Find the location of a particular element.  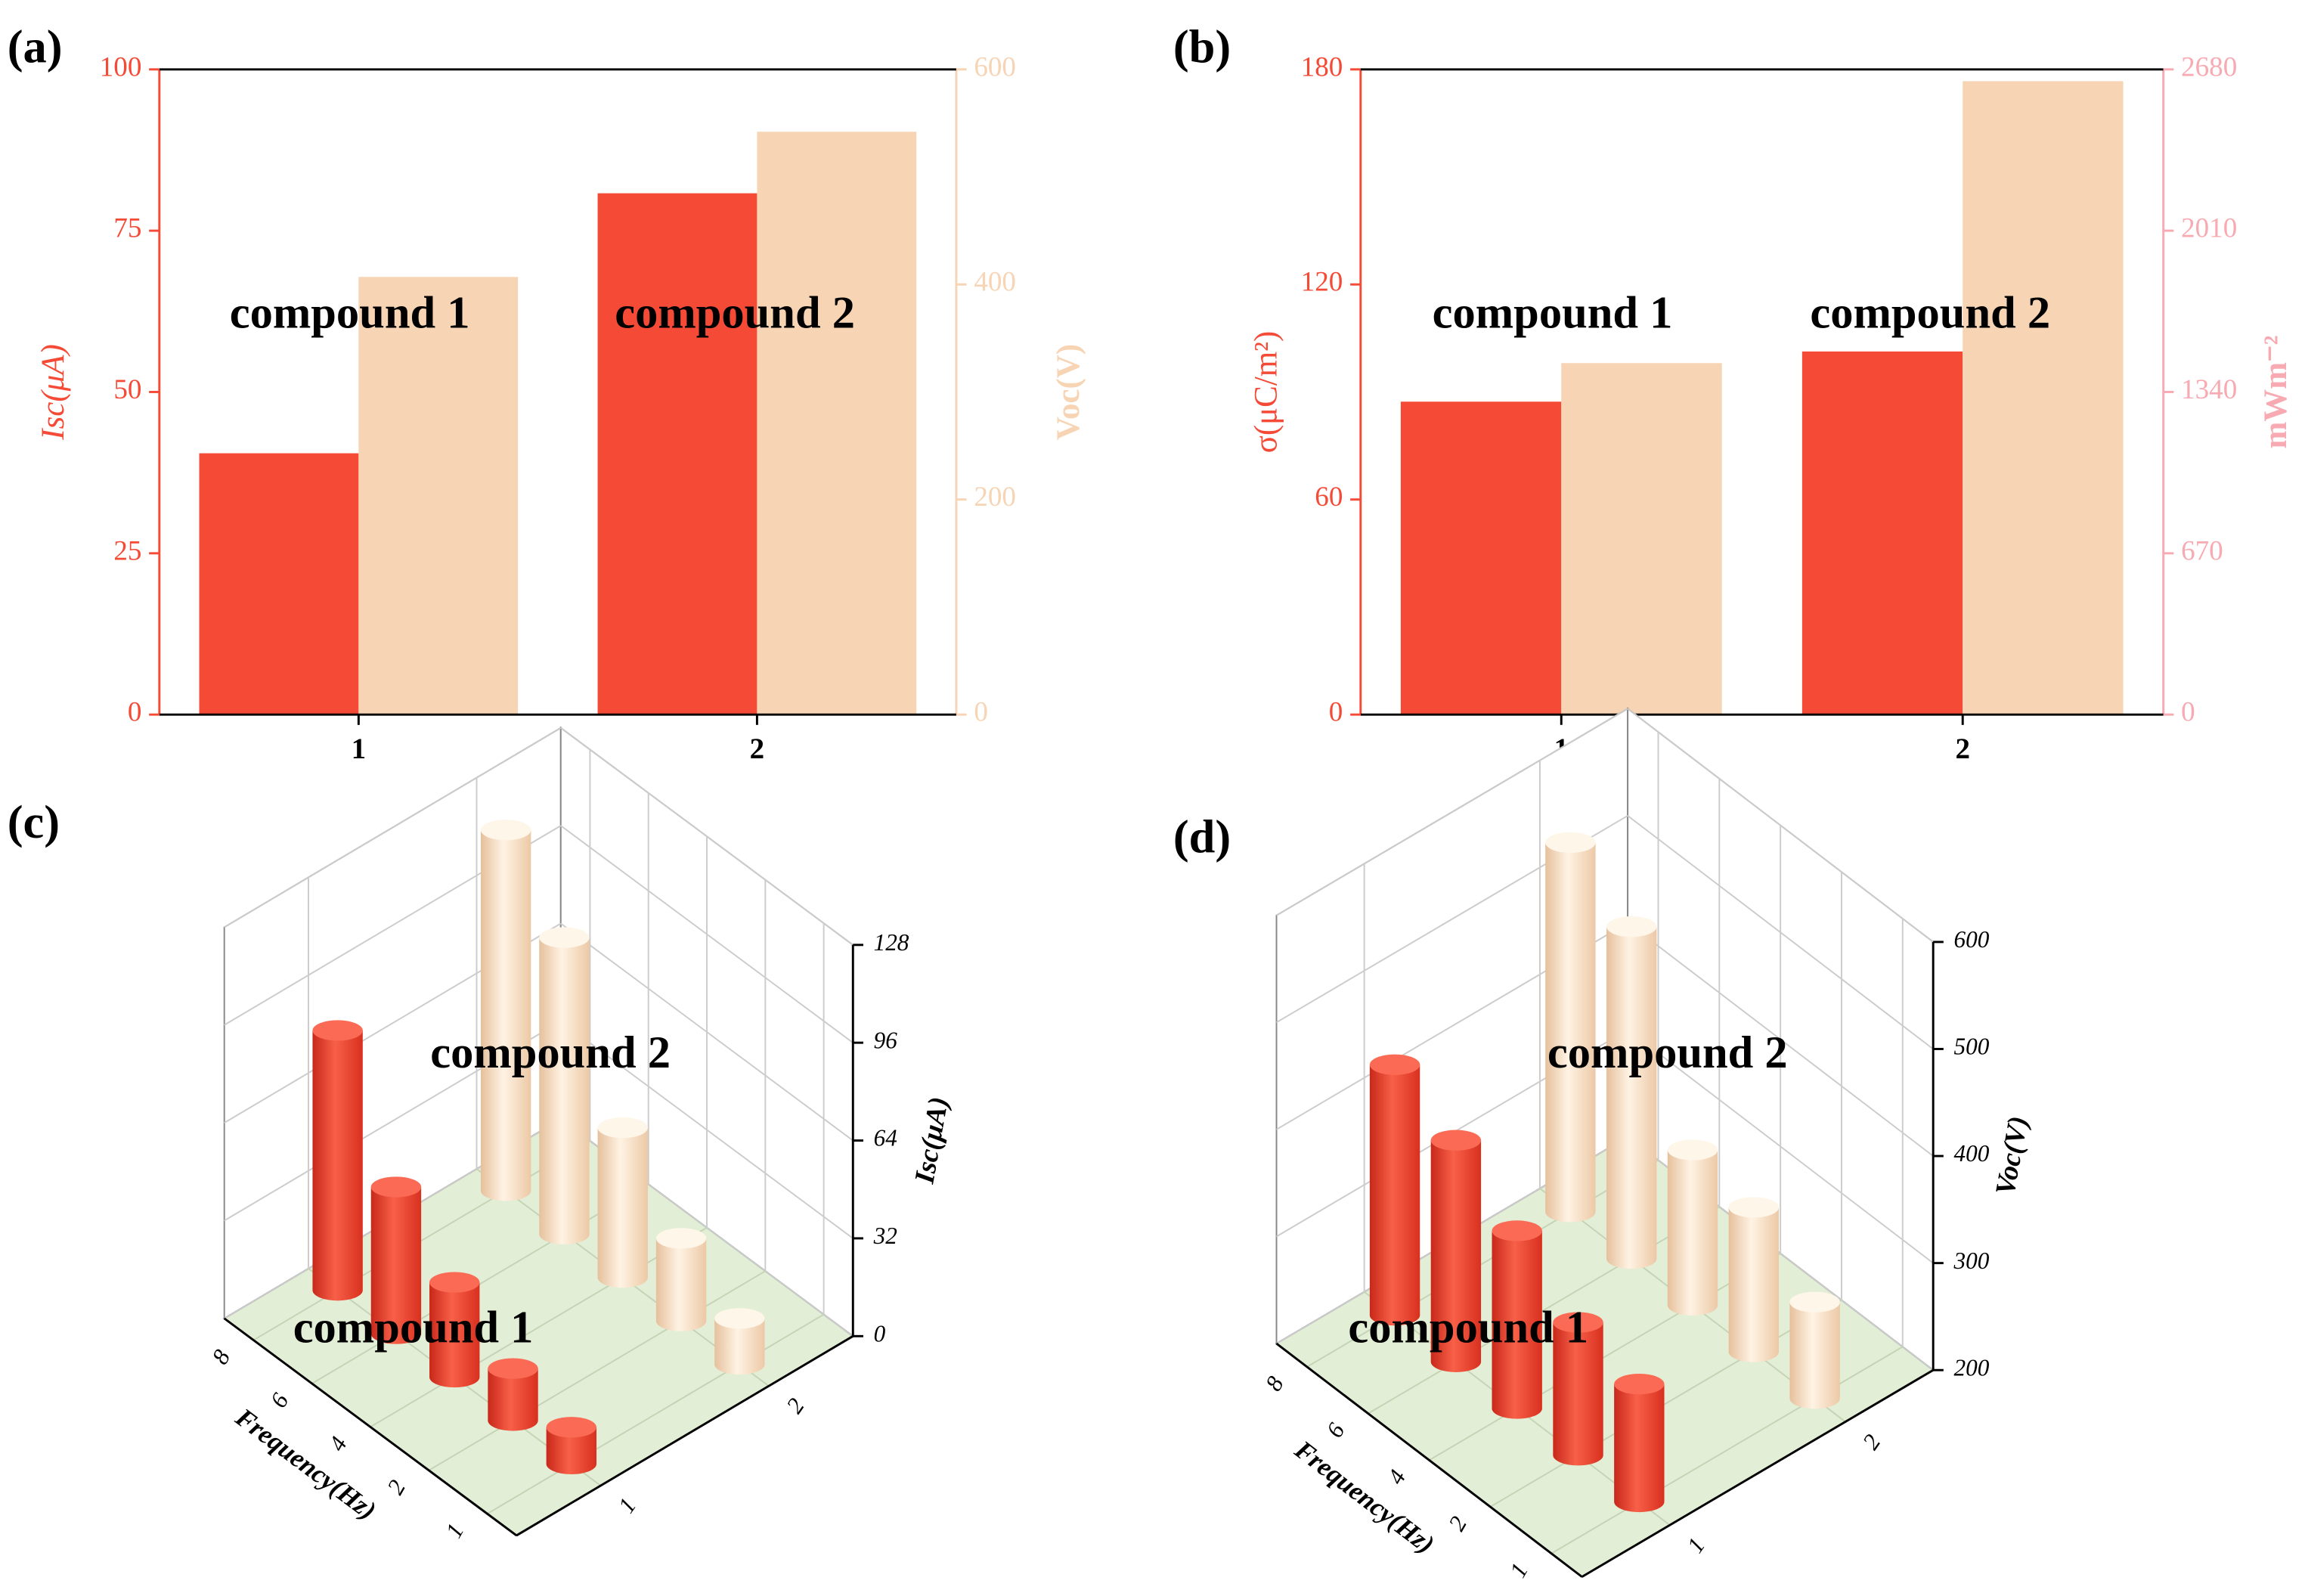

z-tick-label: 64 is located at coordinates (885, 1138).